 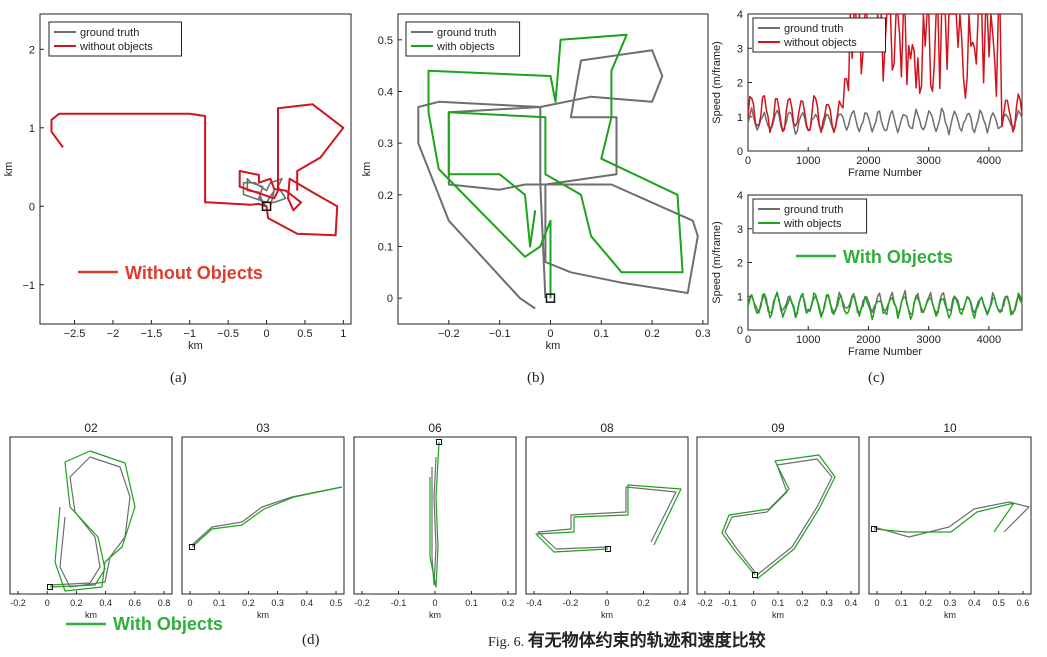 What do you see at coordinates (740, 264) in the screenshot?
I see `panel-c-bottom-ytick-label: 2` at bounding box center [740, 264].